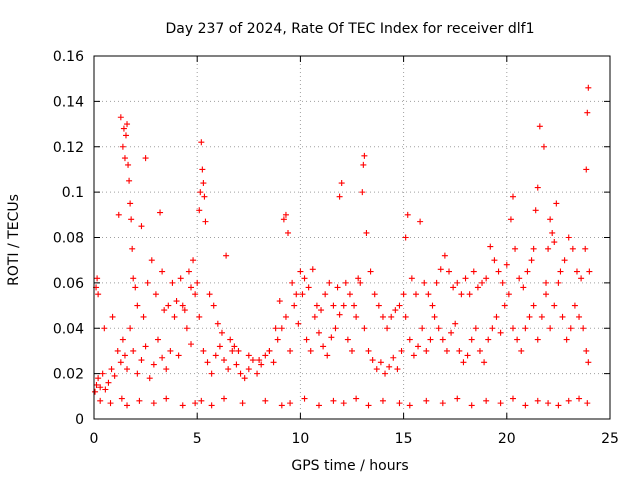  I want to click on y-tick-label: 0.04, so click(68, 329).